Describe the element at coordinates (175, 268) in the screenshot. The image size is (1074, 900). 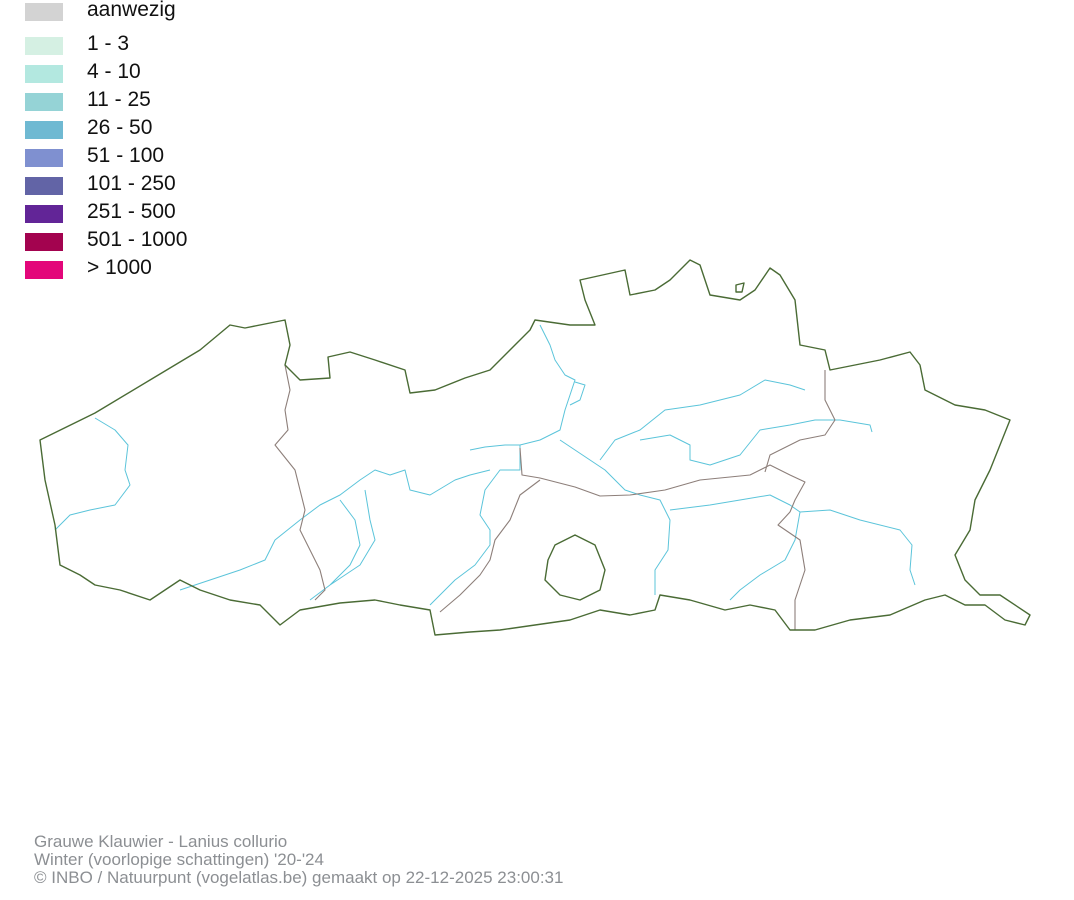
I see `legend-item: > 1000` at that location.